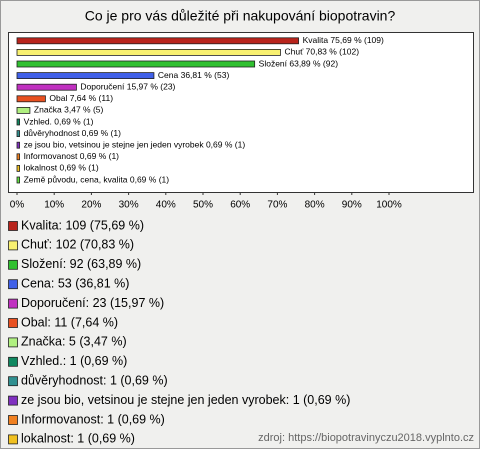  Describe the element at coordinates (129, 205) in the screenshot. I see `x-tick-label: 30%` at that location.